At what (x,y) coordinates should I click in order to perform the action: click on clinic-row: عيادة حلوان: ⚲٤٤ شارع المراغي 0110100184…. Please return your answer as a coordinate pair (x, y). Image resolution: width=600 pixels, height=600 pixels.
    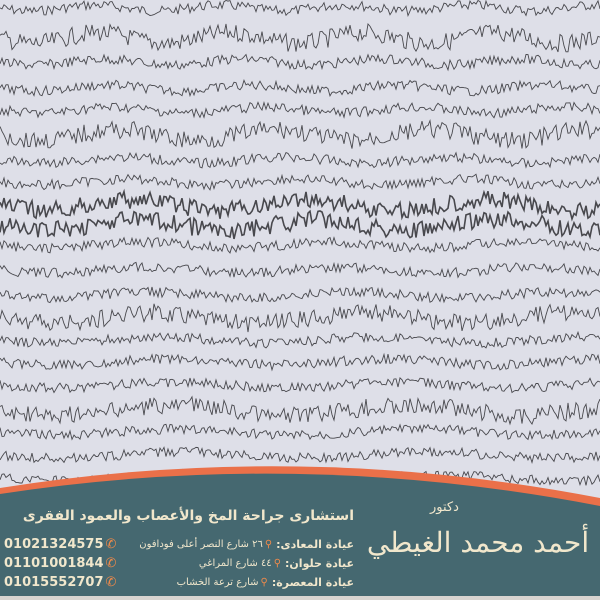
    Looking at the image, I should click on (179, 563).